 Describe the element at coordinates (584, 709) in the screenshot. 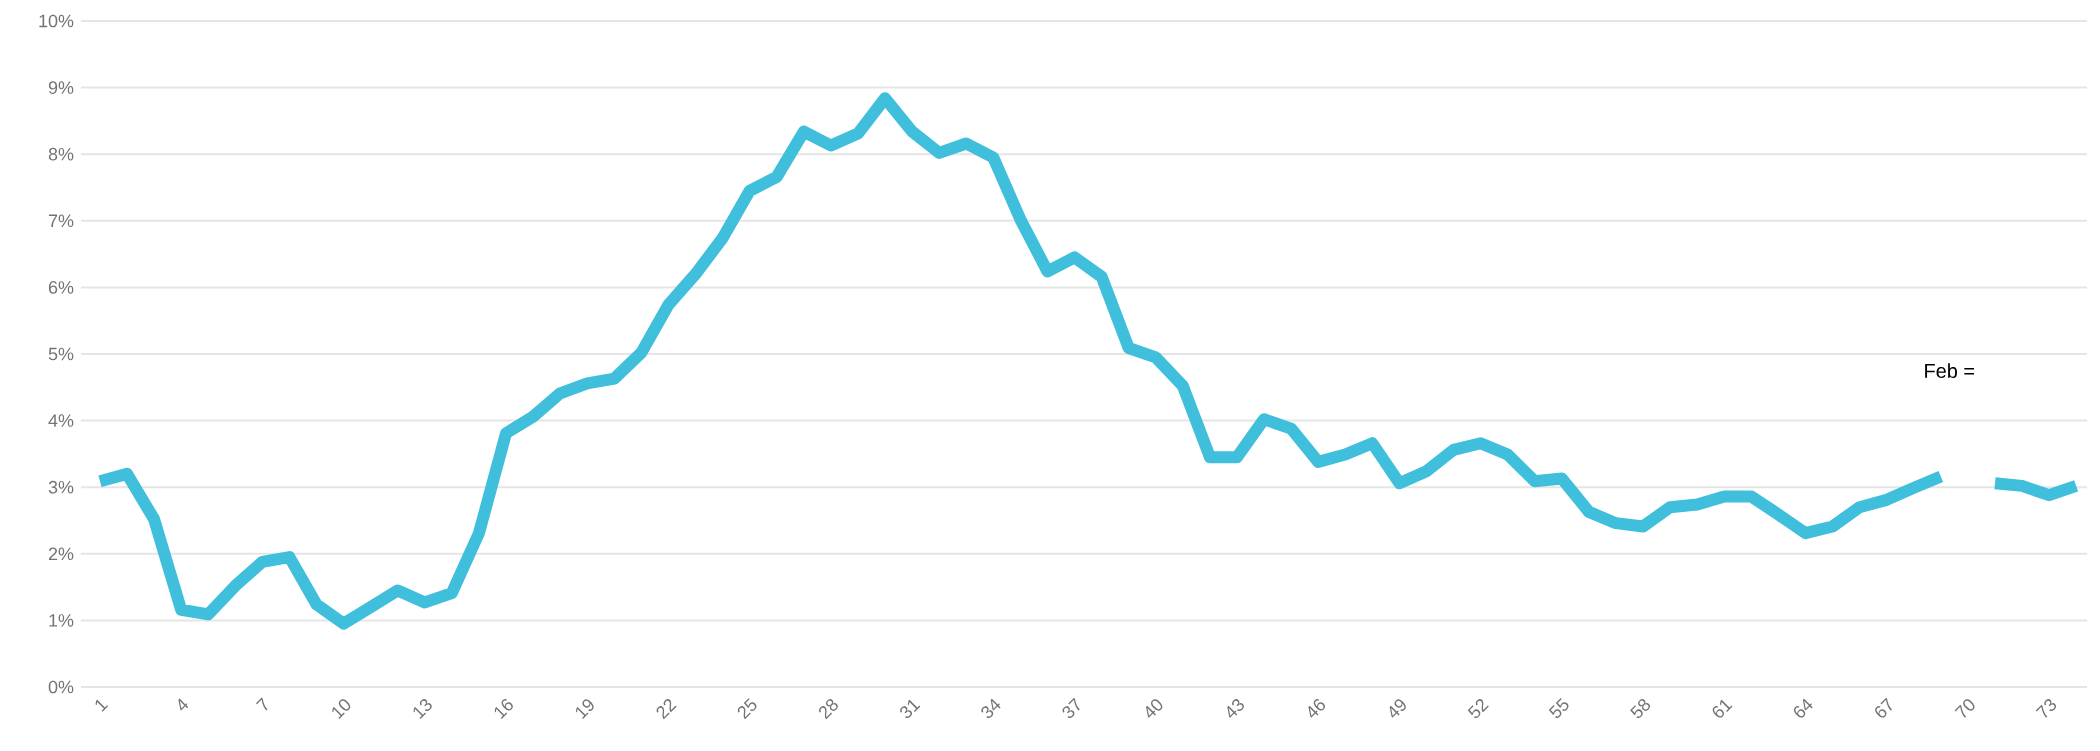

I see `x-tick-label: 19` at that location.